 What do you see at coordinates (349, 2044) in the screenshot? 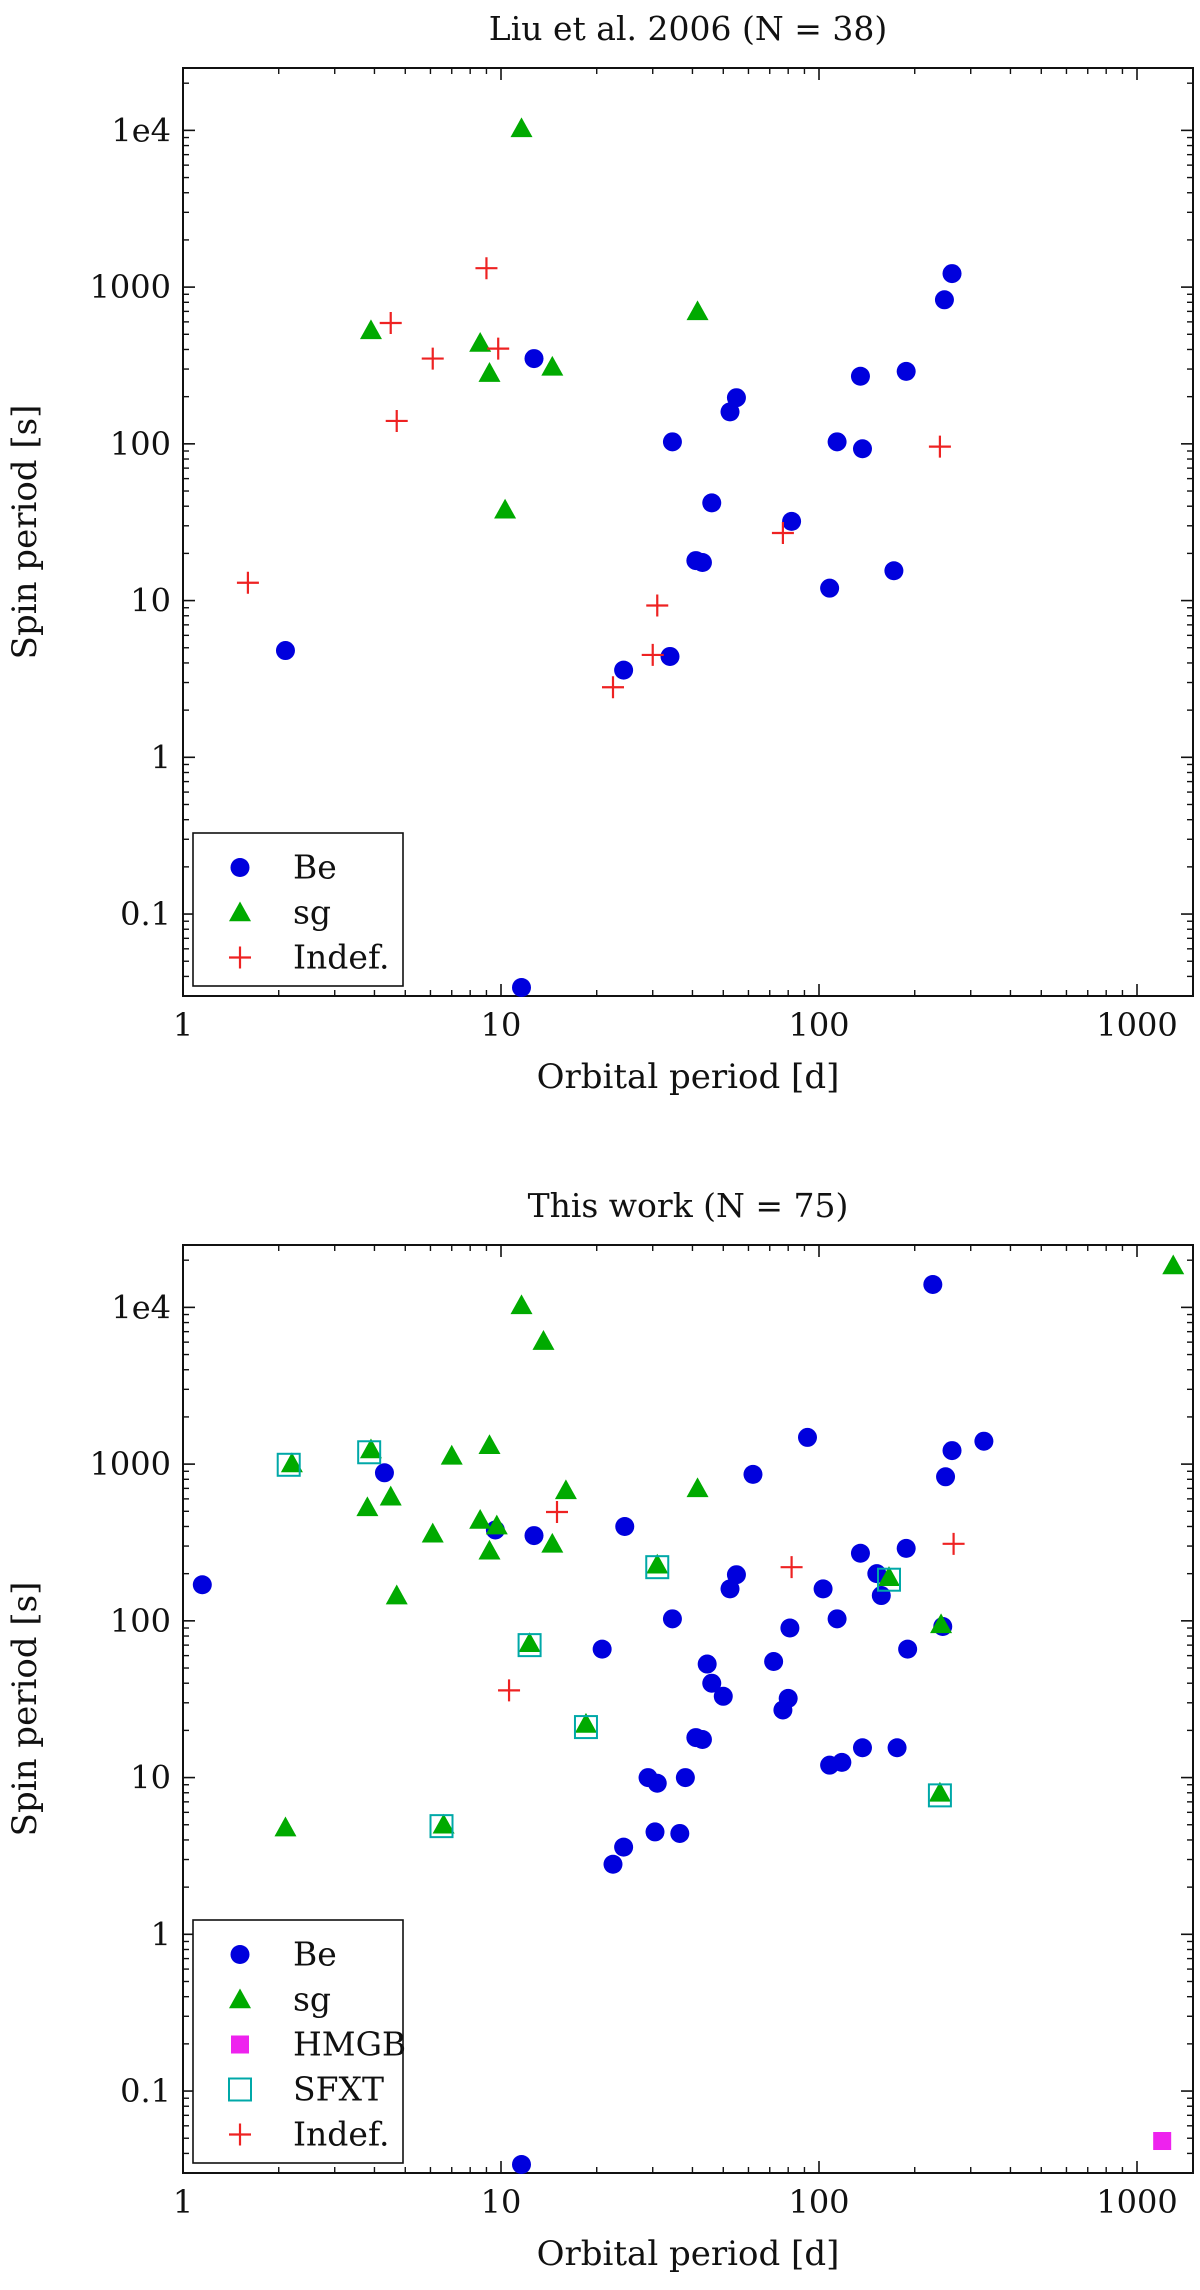
I see `legend-label: HMGB` at bounding box center [349, 2044].